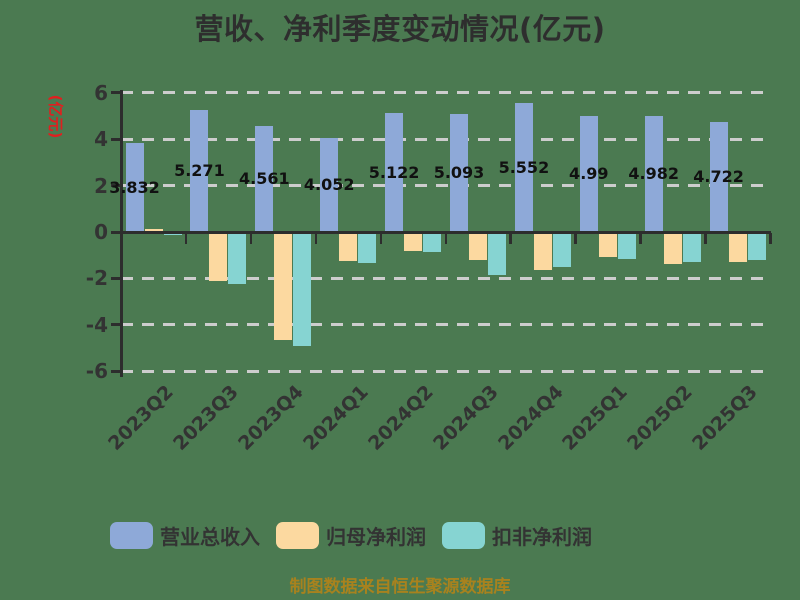 The height and width of the screenshot is (600, 800). Describe the element at coordinates (756, 247) in the screenshot. I see `bar-扣非净利润-2025Q3` at that location.